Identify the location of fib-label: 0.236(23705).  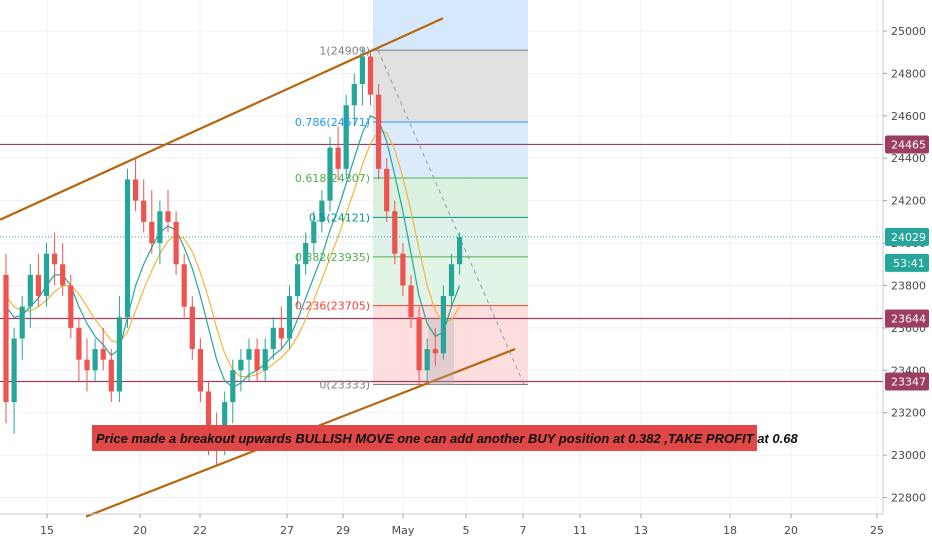
(332, 306).